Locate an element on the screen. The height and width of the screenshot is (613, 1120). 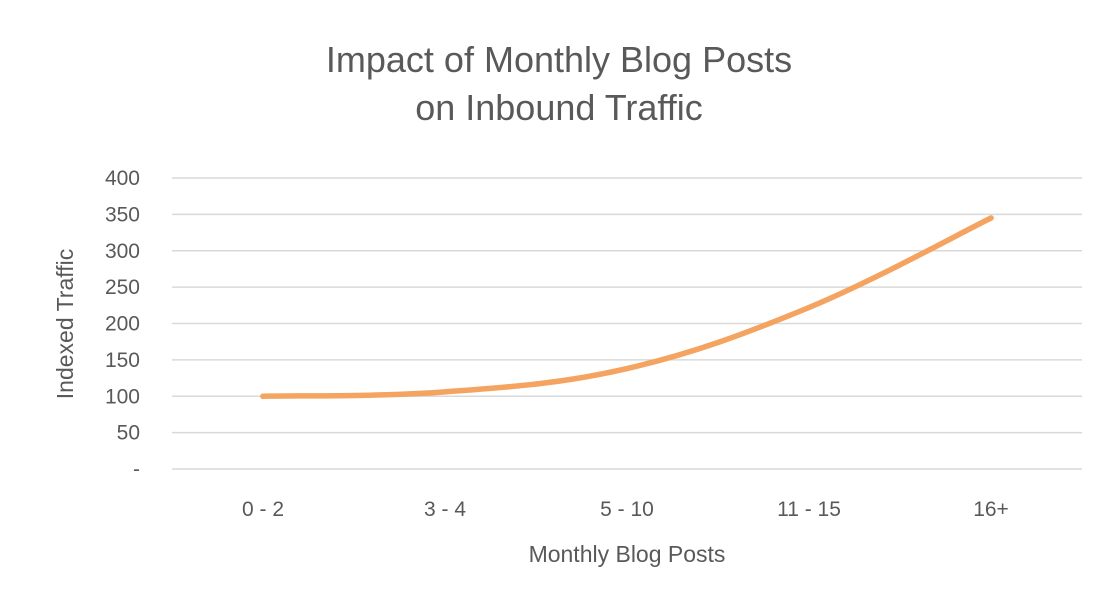
y-tick-label: 100 is located at coordinates (122, 396).